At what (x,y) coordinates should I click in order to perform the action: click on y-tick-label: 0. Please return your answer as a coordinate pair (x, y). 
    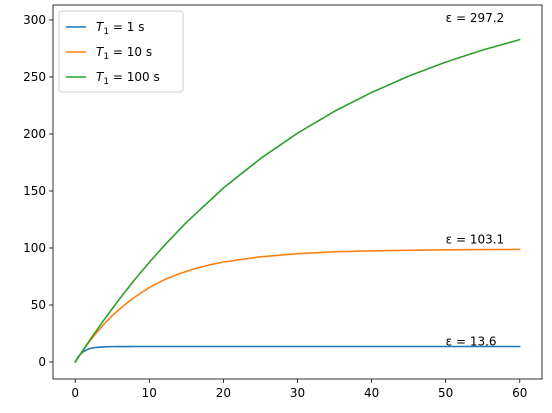
    Looking at the image, I should click on (42, 362).